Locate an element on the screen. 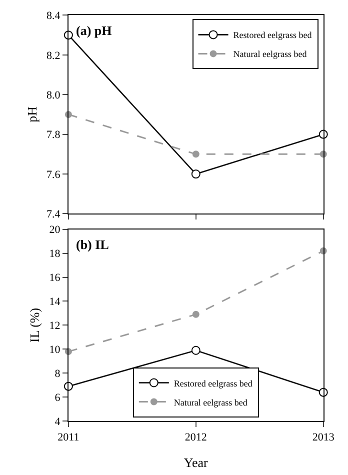 The image size is (348, 475). y-tick-label: 8 is located at coordinates (57, 374).